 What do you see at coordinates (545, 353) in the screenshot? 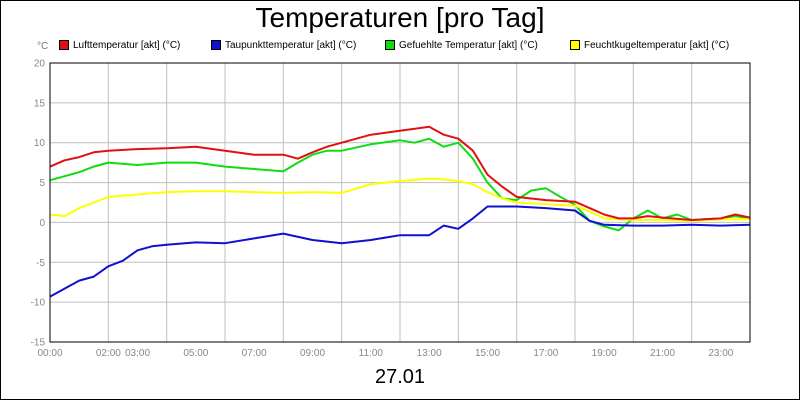
I see `x-tick-label: 17:00` at bounding box center [545, 353].